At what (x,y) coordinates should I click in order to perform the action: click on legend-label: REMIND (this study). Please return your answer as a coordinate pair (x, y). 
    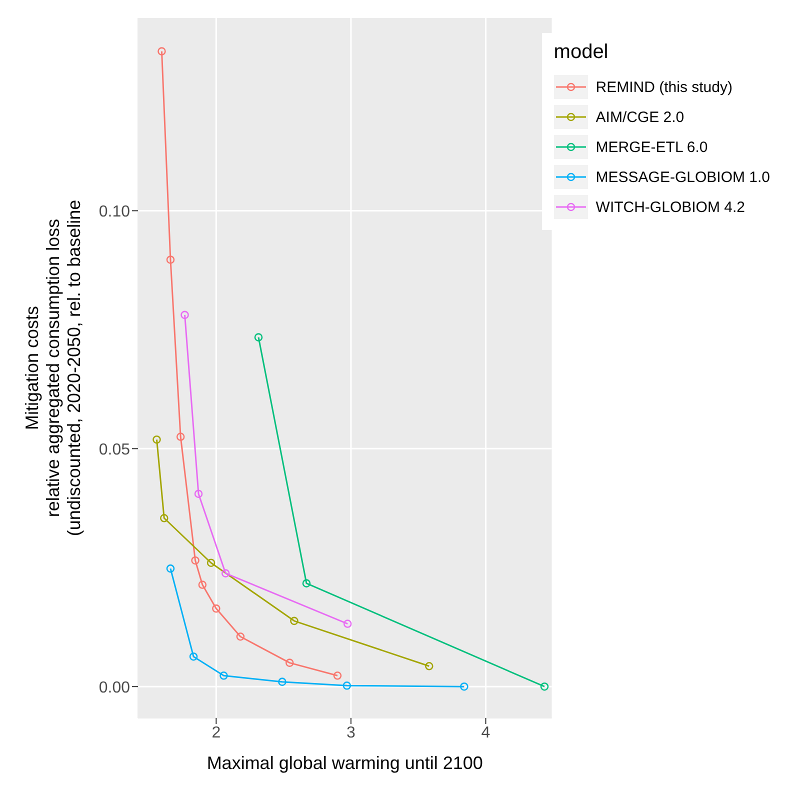
    Looking at the image, I should click on (664, 87).